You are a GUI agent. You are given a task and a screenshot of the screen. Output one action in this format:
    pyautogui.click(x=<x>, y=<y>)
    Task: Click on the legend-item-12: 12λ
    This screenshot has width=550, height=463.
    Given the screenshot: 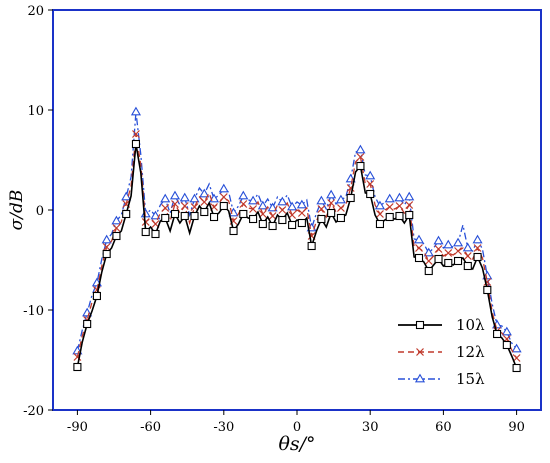 What is the action you would take?
    pyautogui.click(x=441, y=352)
    